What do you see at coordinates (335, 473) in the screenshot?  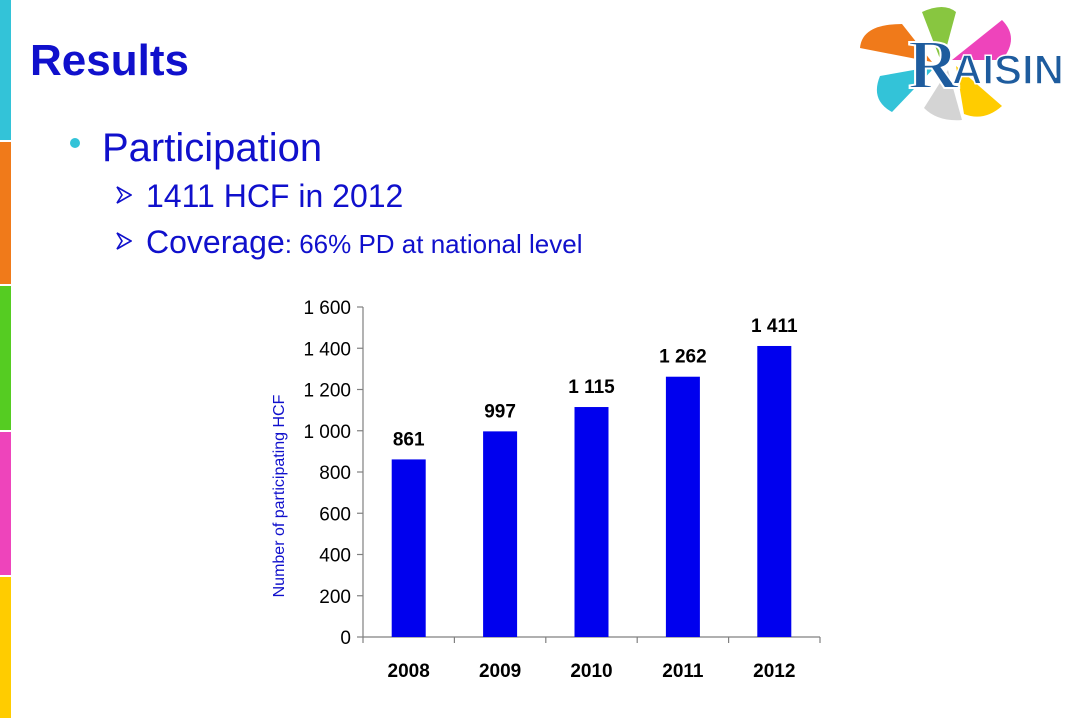 I see `y-tick-label: 800` at bounding box center [335, 473].